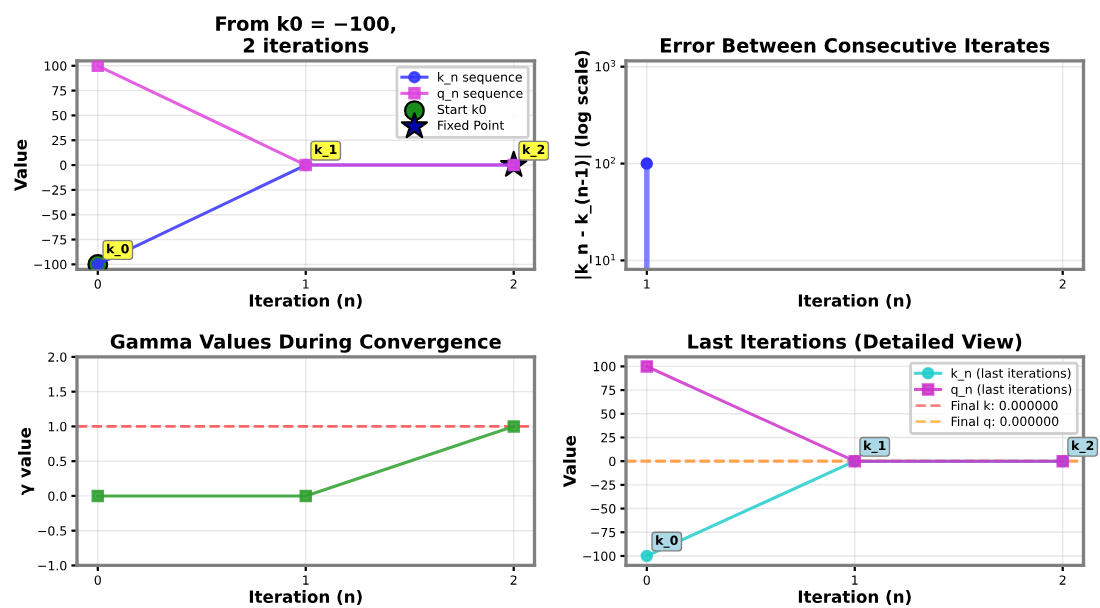 The image size is (1100, 608). Describe the element at coordinates (26, 461) in the screenshot. I see `y-axis-title: γ value` at that location.